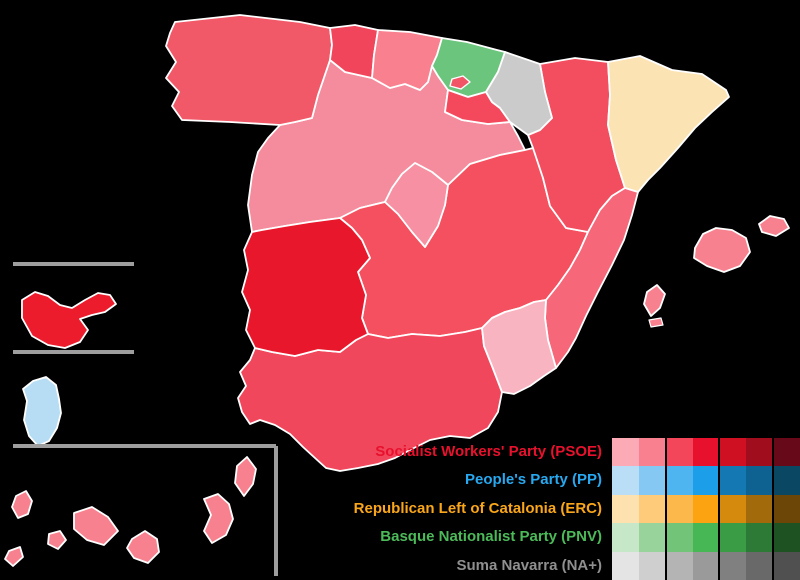 The height and width of the screenshot is (580, 800). Describe the element at coordinates (370, 399) in the screenshot. I see `region-andalusia` at that location.